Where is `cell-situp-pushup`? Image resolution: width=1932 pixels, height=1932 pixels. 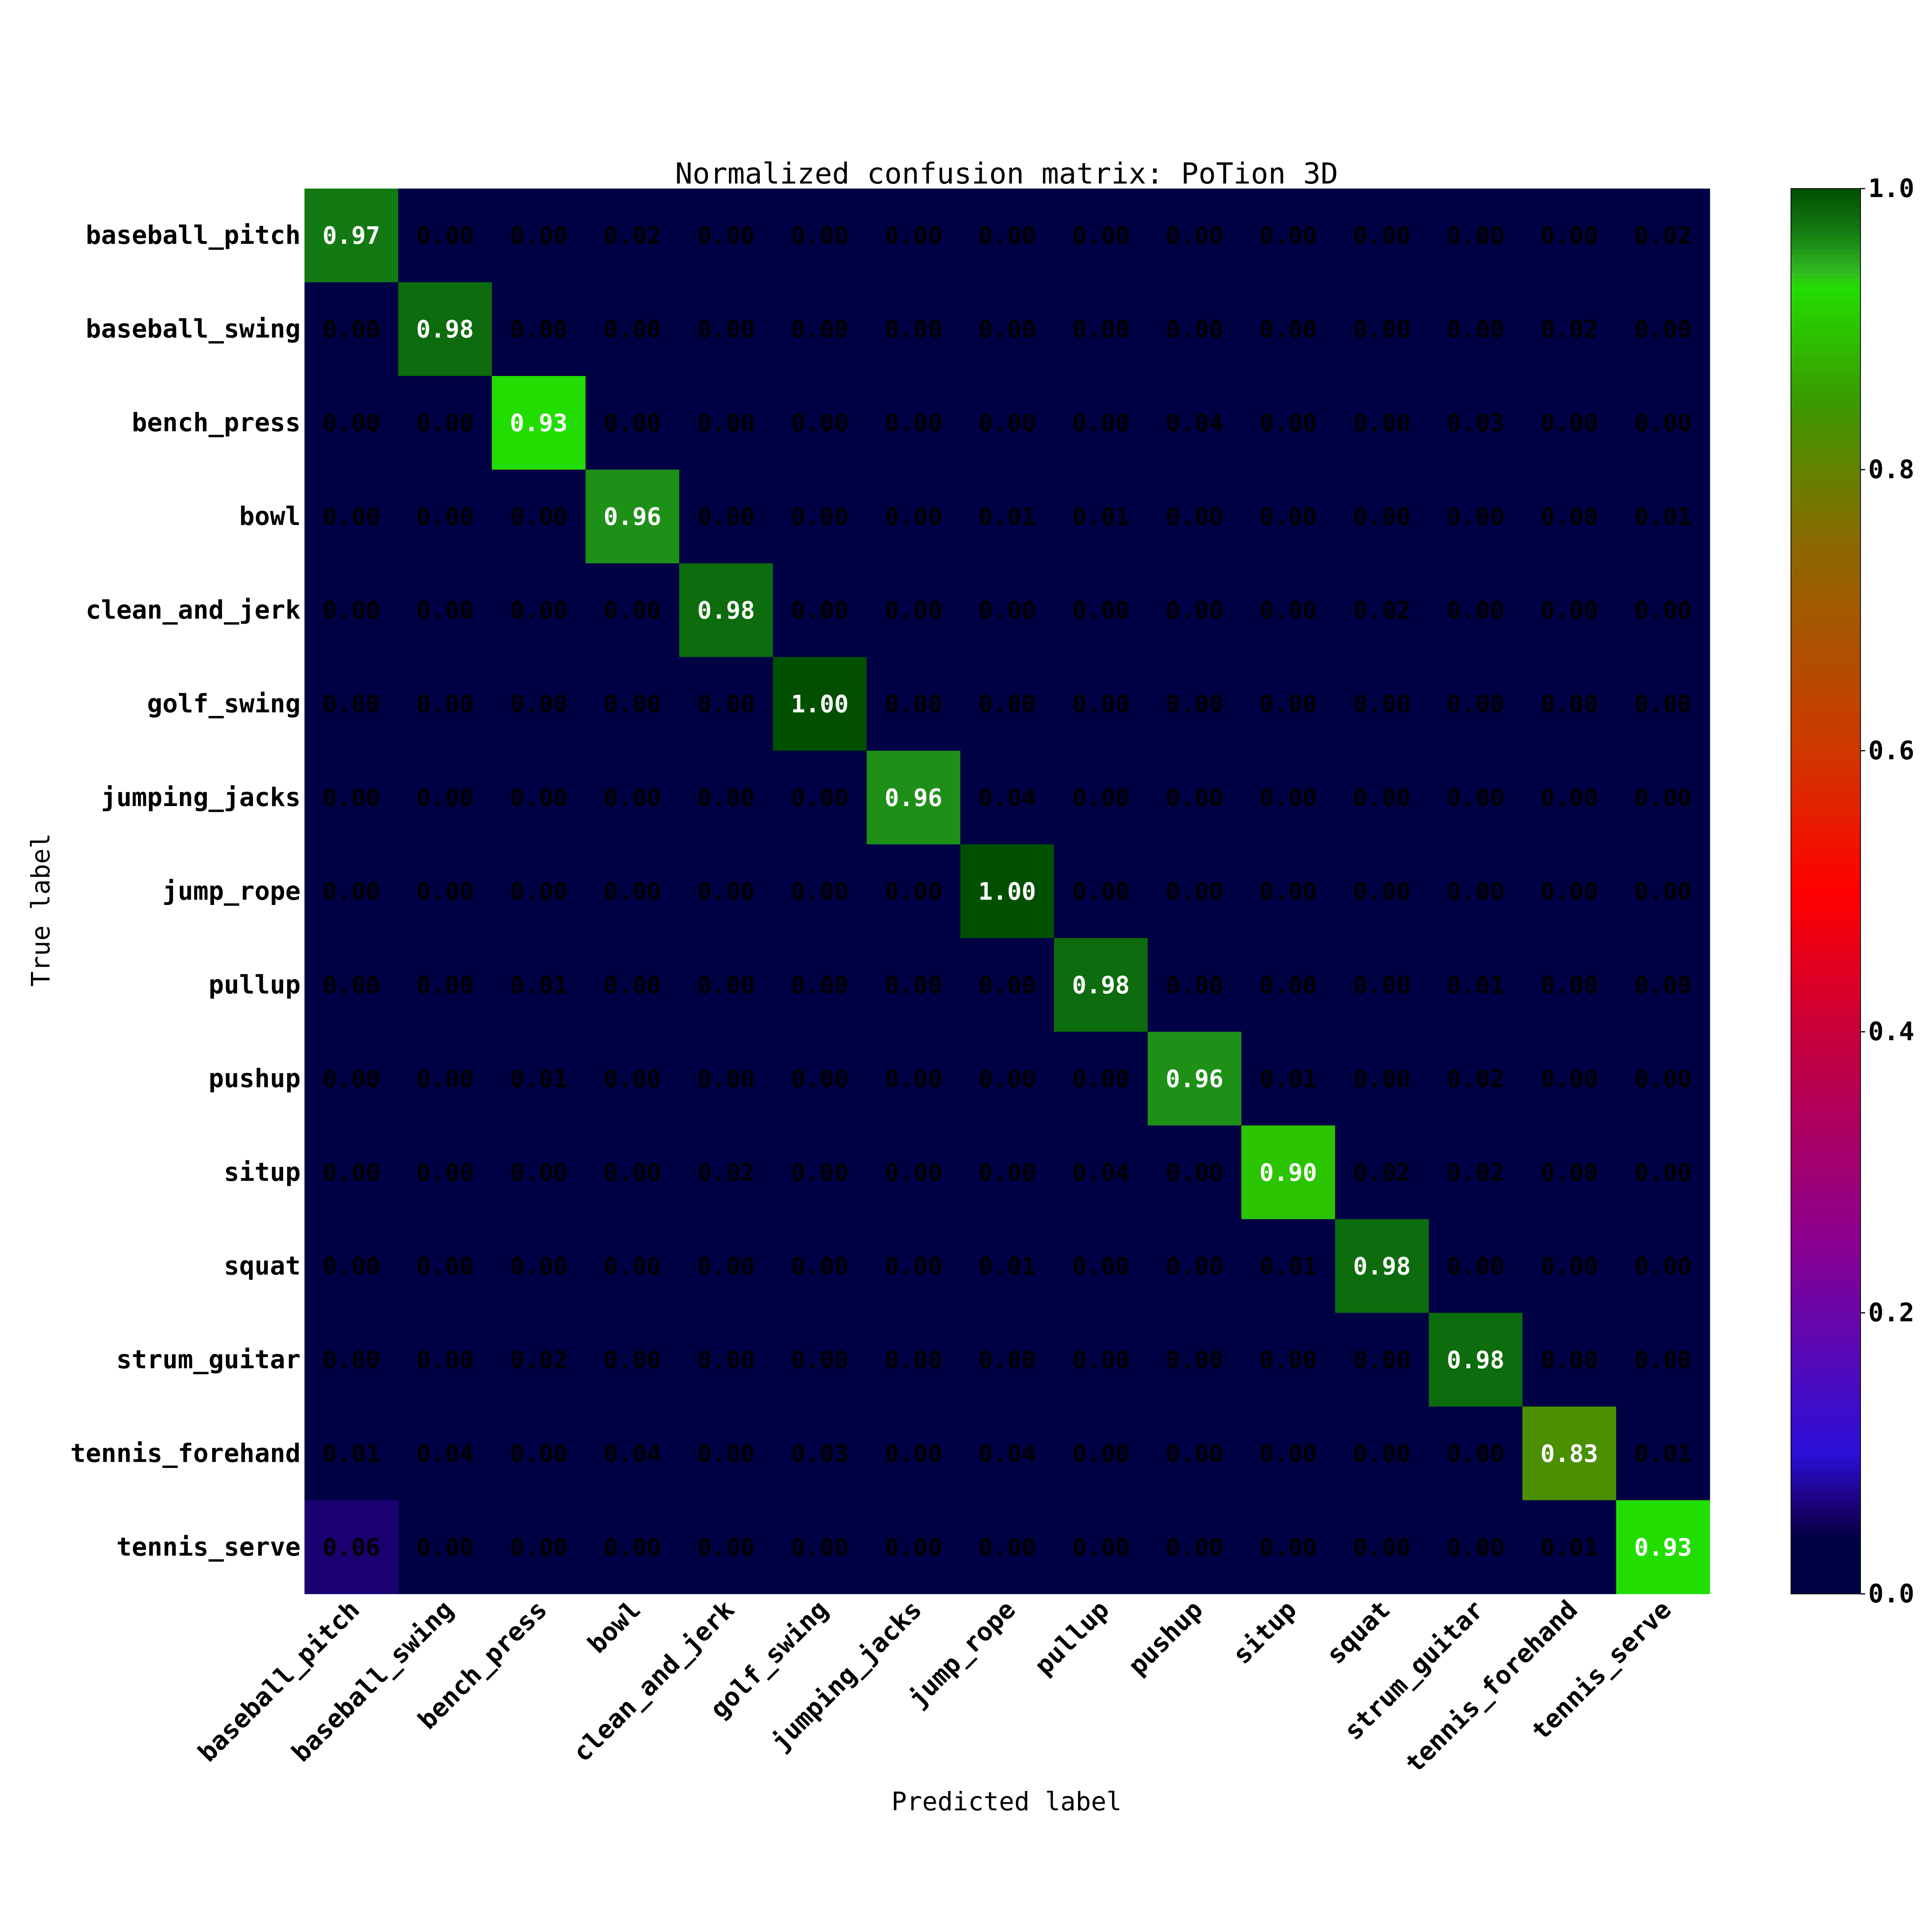 cell-situp-pushup is located at coordinates (1195, 1172).